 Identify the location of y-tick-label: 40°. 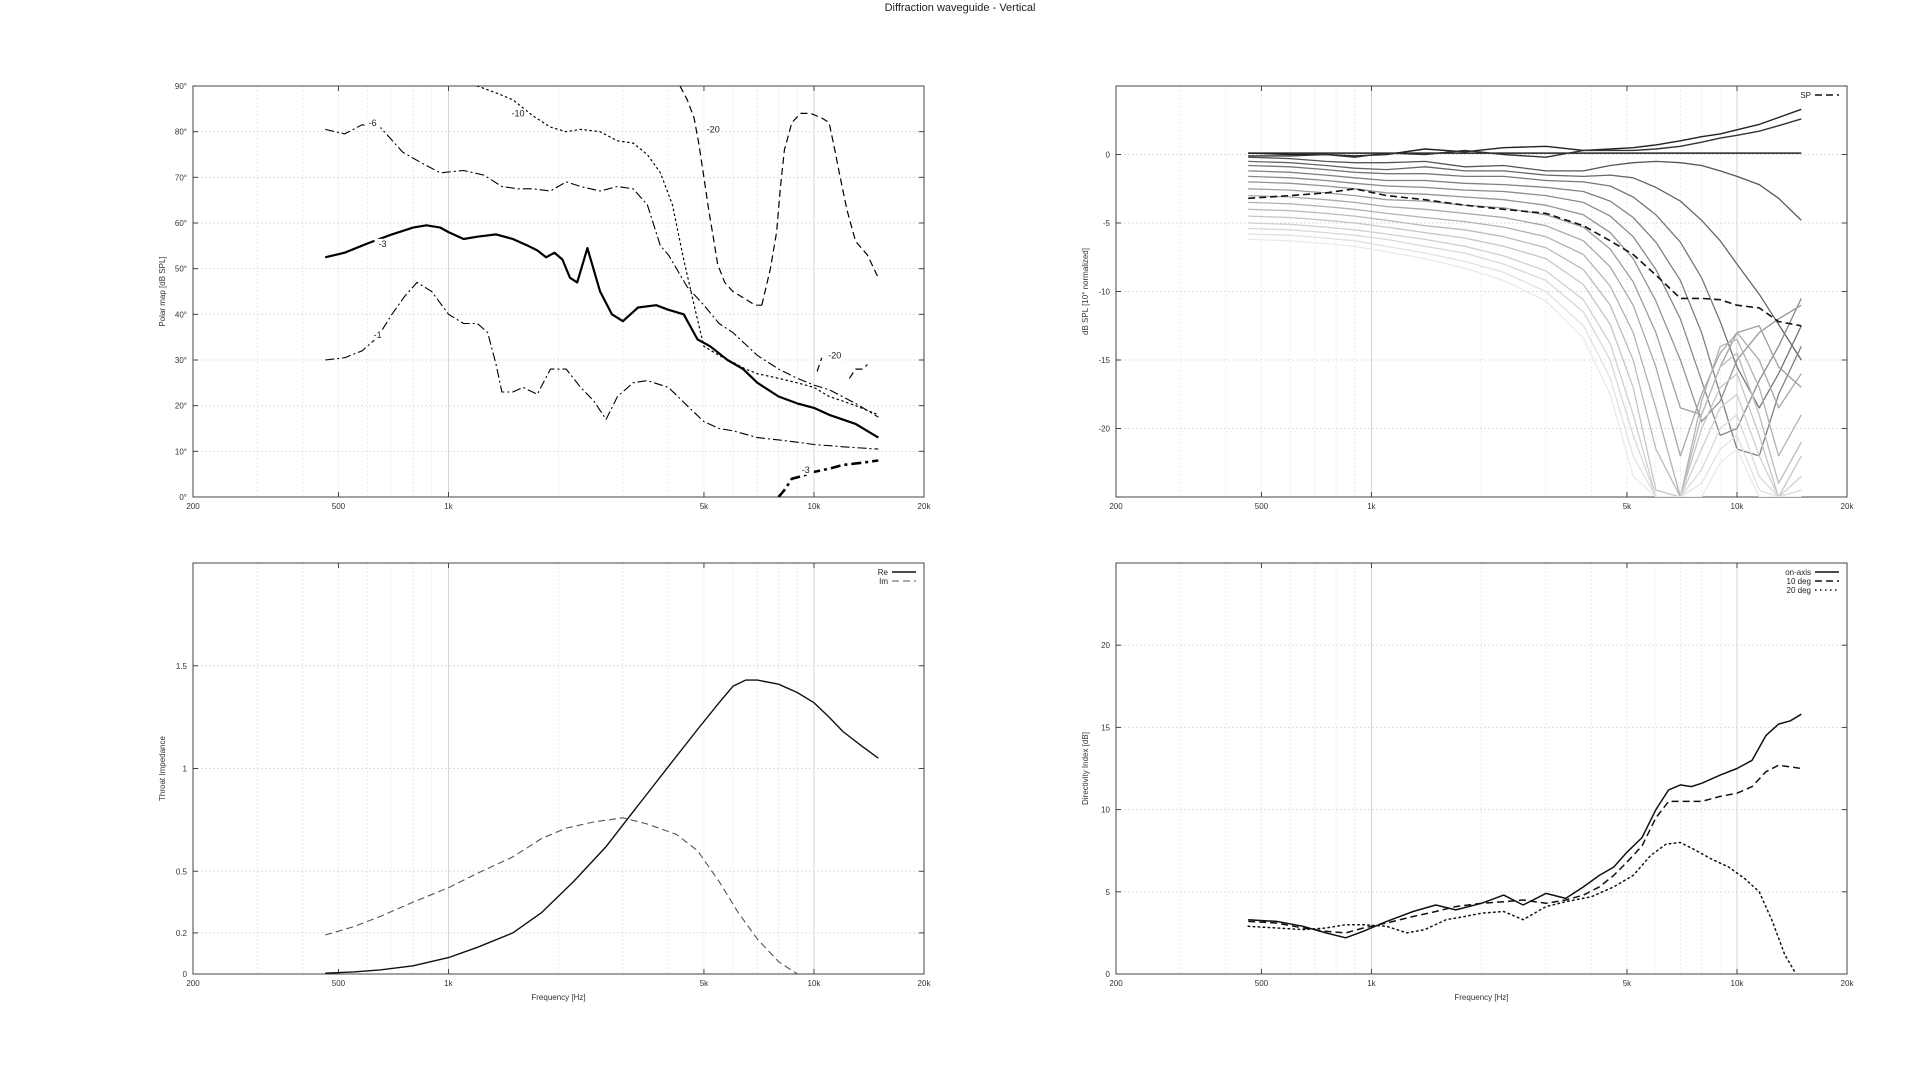
(181, 314).